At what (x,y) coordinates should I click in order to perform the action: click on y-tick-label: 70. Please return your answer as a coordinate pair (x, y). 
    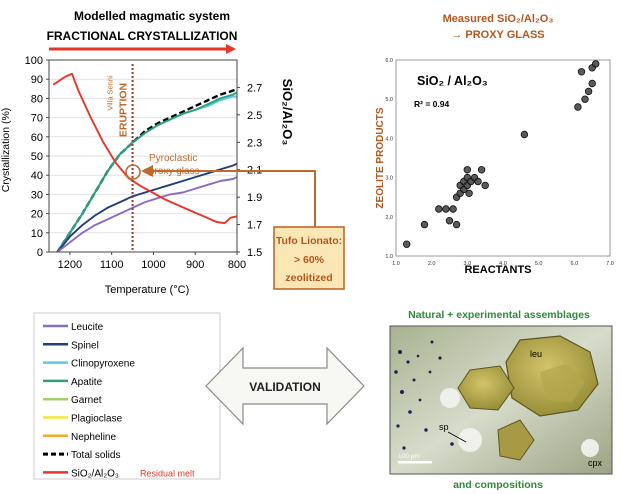
    Looking at the image, I should click on (37, 119).